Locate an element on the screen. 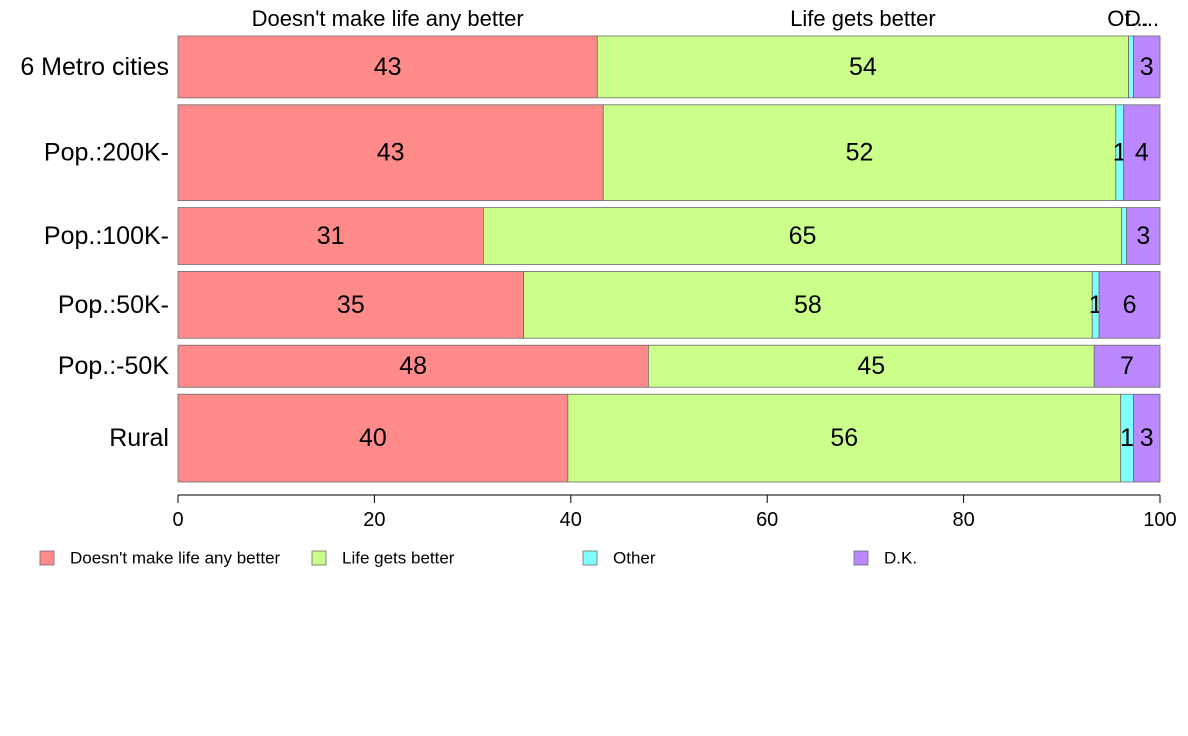  bar-row-pop-50k: 48 45 7 is located at coordinates (669, 366).